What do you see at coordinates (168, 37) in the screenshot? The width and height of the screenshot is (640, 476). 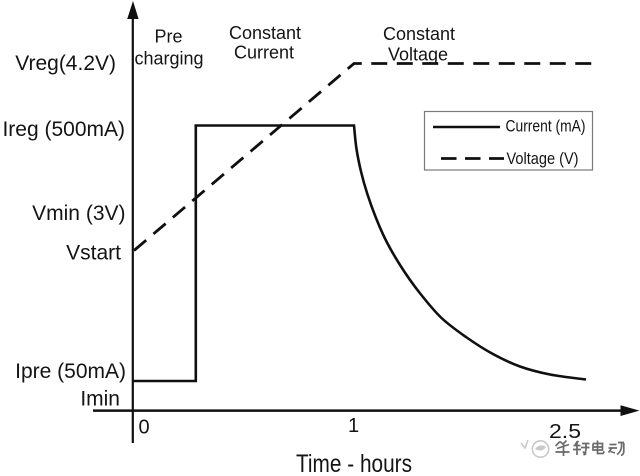 I see `svg-text: Pre` at bounding box center [168, 37].